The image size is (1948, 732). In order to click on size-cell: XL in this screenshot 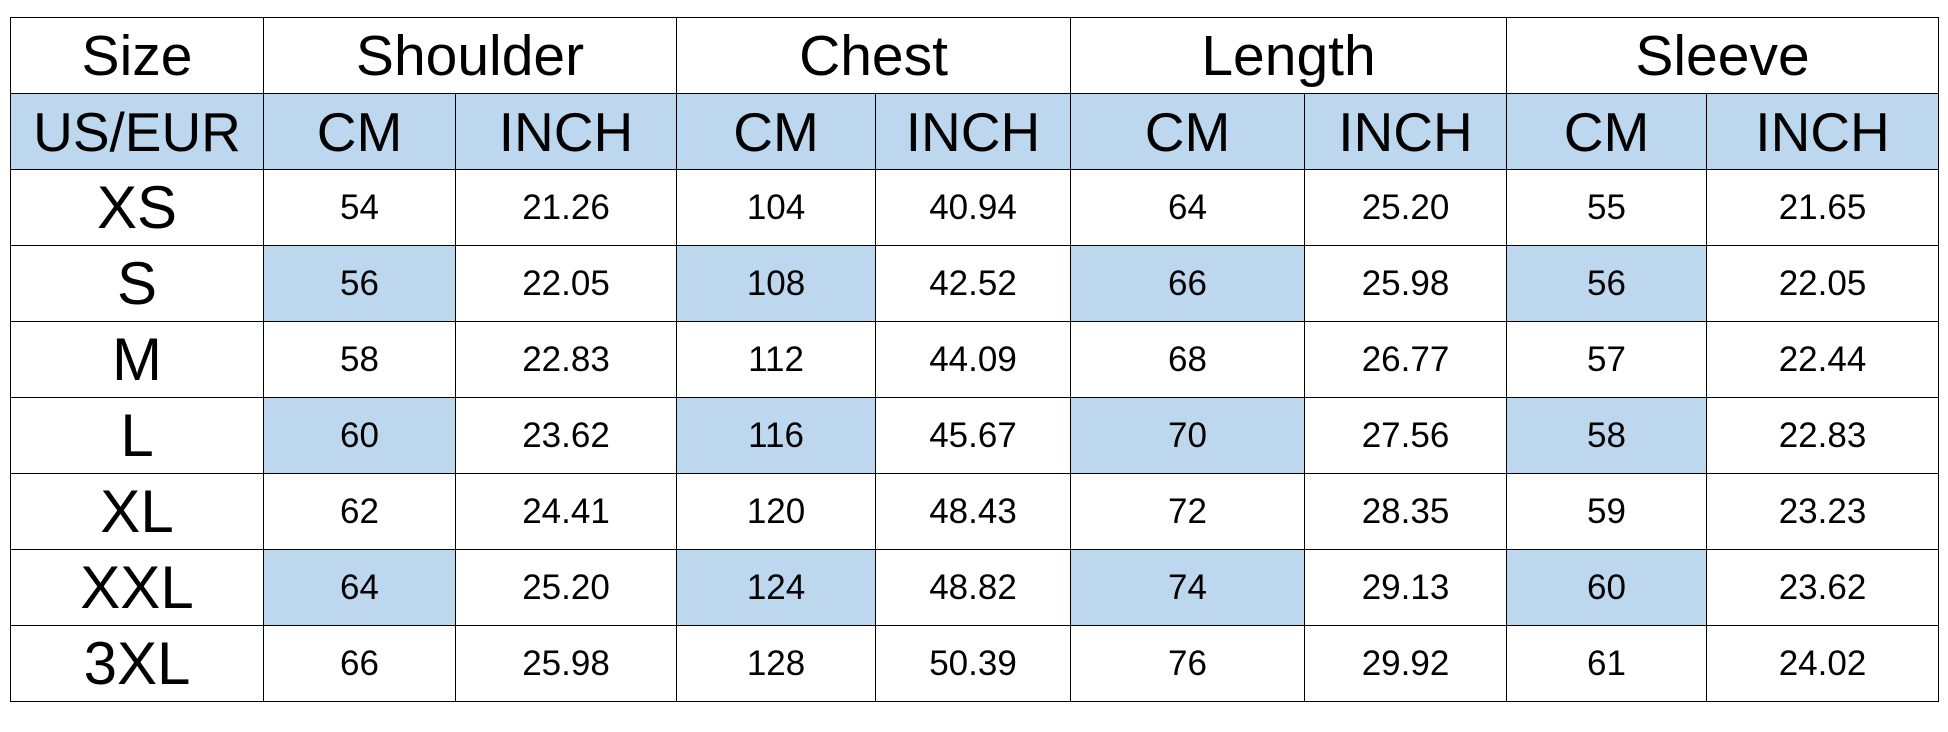, I will do `click(137, 511)`.